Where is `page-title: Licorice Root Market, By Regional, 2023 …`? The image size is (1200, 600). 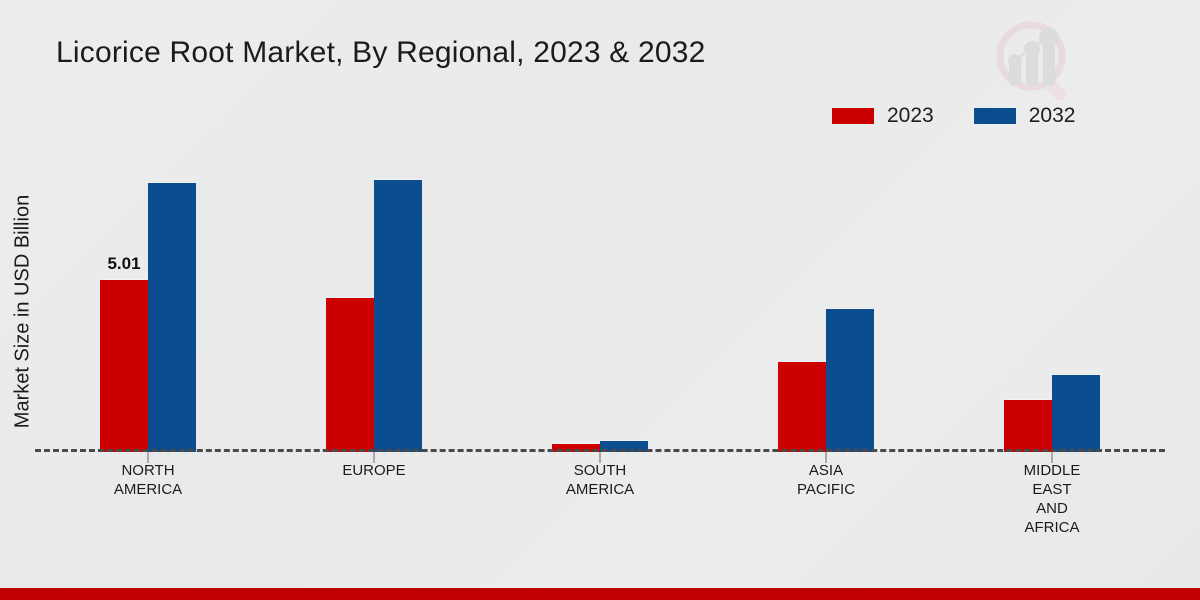 page-title: Licorice Root Market, By Regional, 2023 … is located at coordinates (381, 52).